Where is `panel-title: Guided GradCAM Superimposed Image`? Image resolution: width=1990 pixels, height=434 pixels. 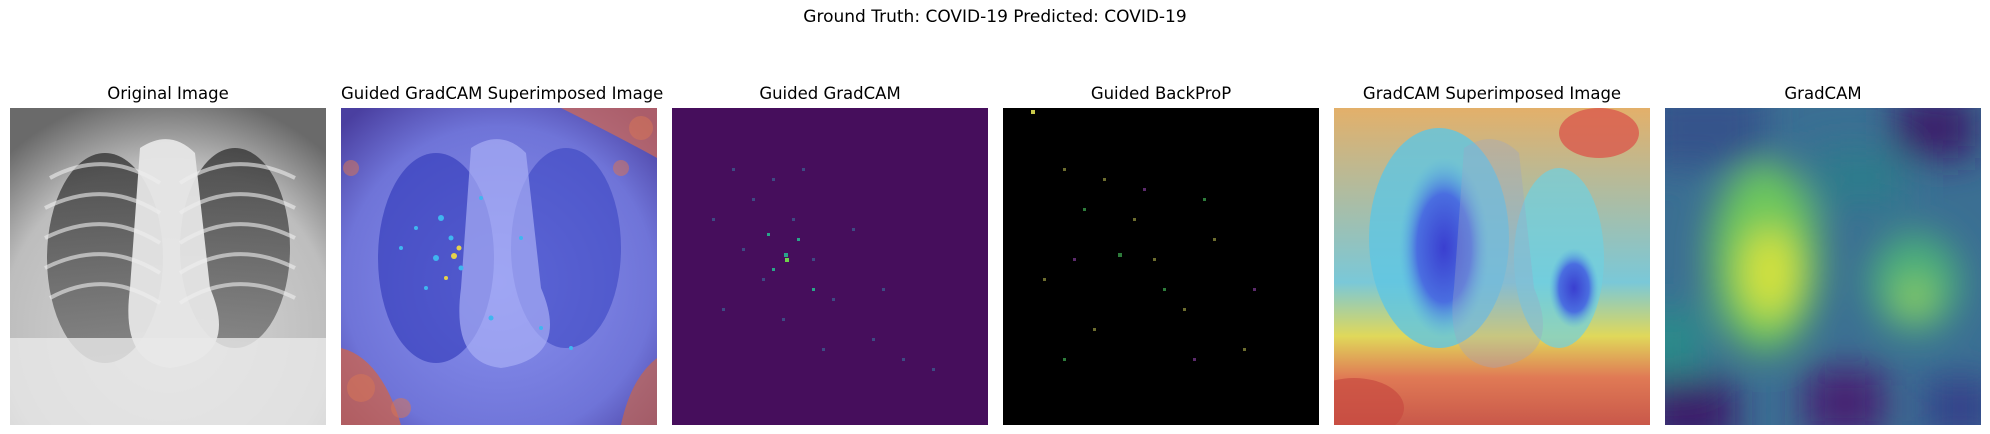 panel-title: Guided GradCAM Superimposed Image is located at coordinates (502, 93).